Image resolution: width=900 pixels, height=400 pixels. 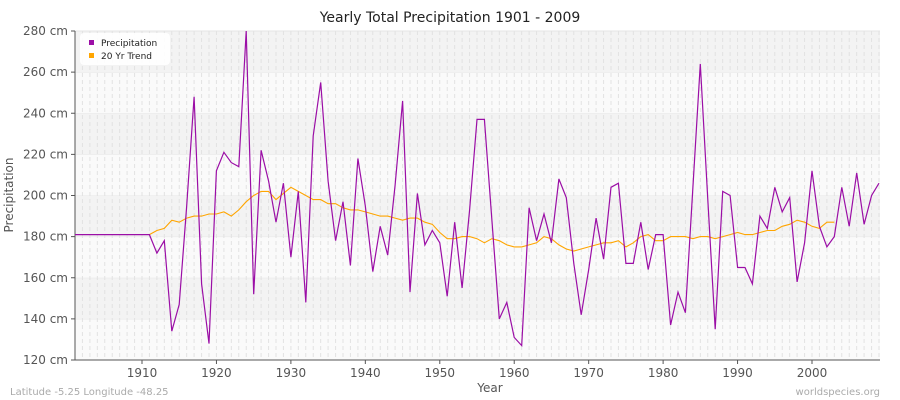 What do you see at coordinates (489, 388) in the screenshot?
I see `x-axis-label: Year` at bounding box center [489, 388].